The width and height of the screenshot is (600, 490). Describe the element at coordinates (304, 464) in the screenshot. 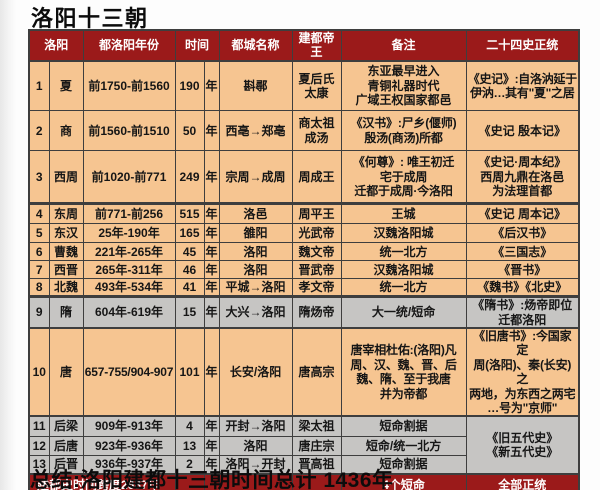

I see `table-row-houjin: 13 后晋 936年-937年 2 年 洛阳→开封 晋高祖 短命割据` at that location.